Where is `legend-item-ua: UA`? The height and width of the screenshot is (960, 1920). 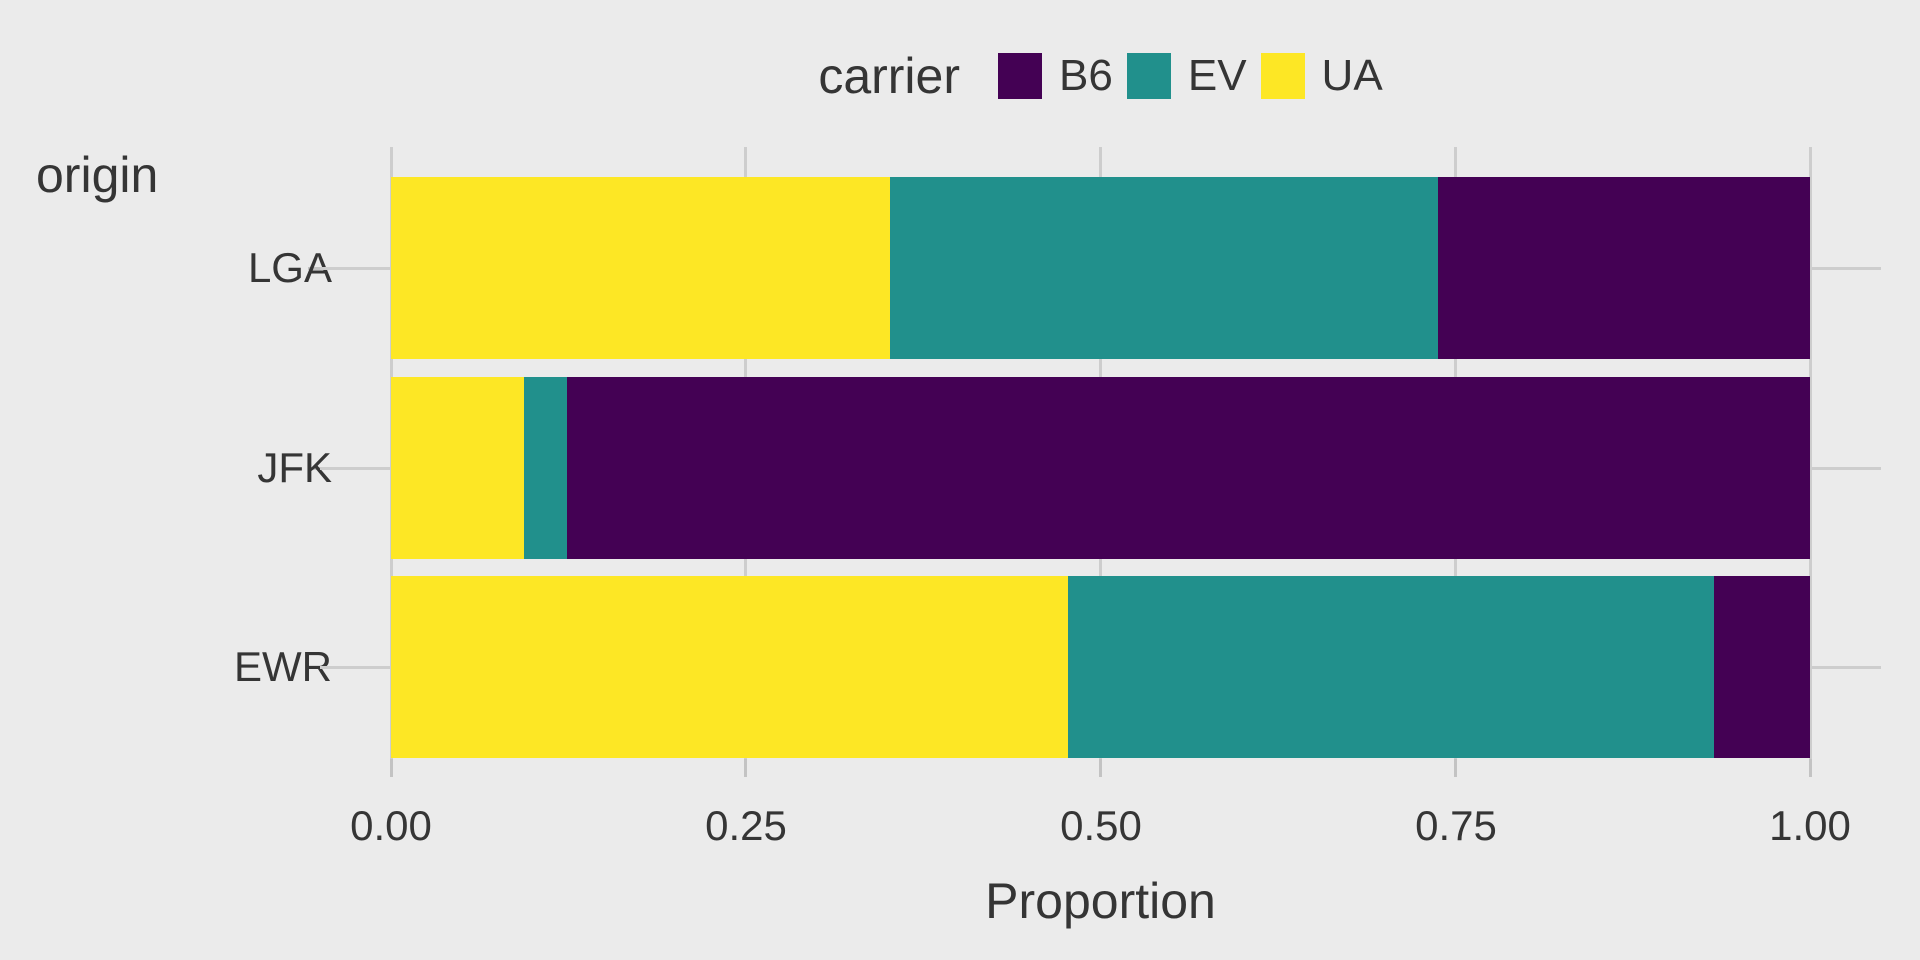
legend-item-ua: UA is located at coordinates (1321, 76).